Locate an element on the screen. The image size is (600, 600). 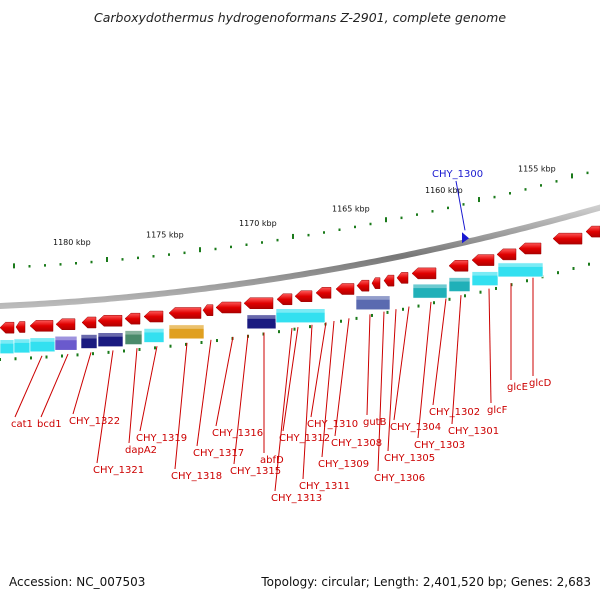
highlight-marker is located at coordinates (465, 238).